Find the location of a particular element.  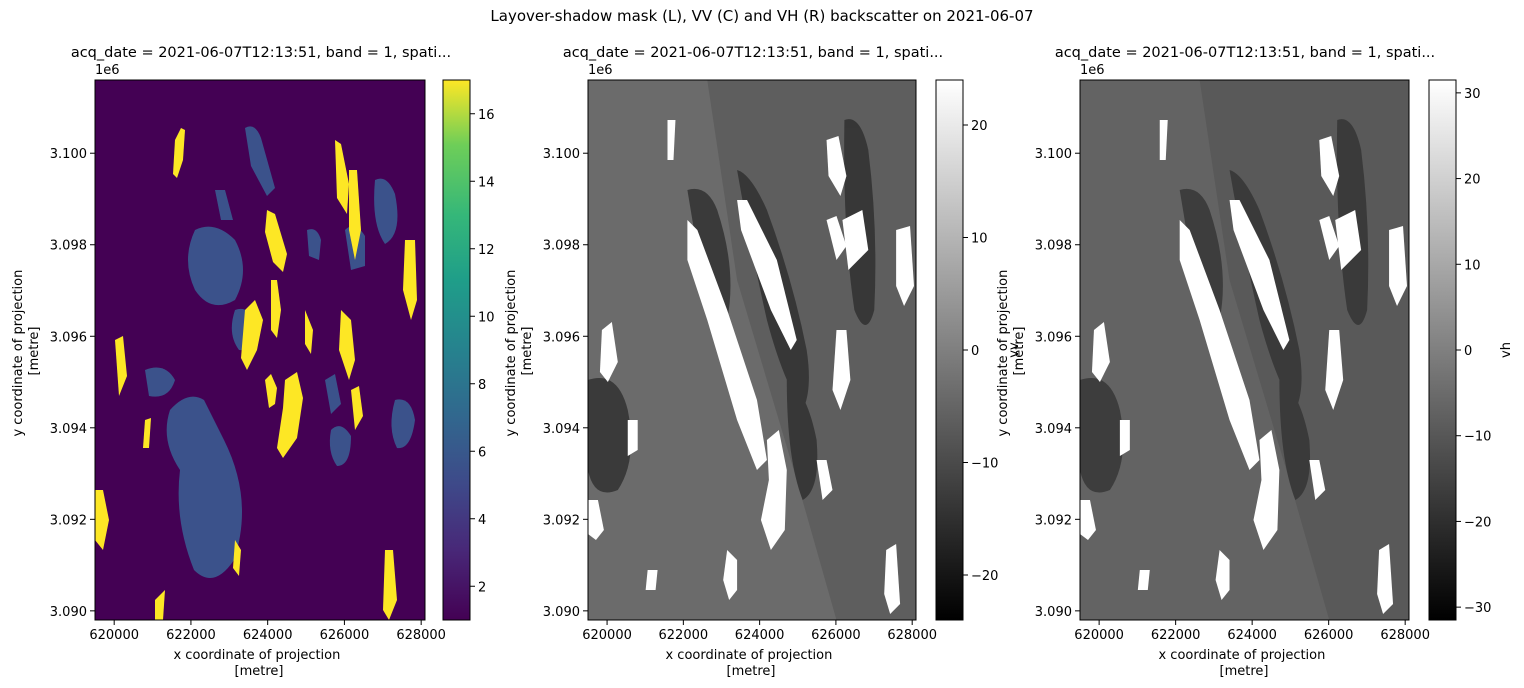

colorbar-label: vv is located at coordinates (1014, 350).